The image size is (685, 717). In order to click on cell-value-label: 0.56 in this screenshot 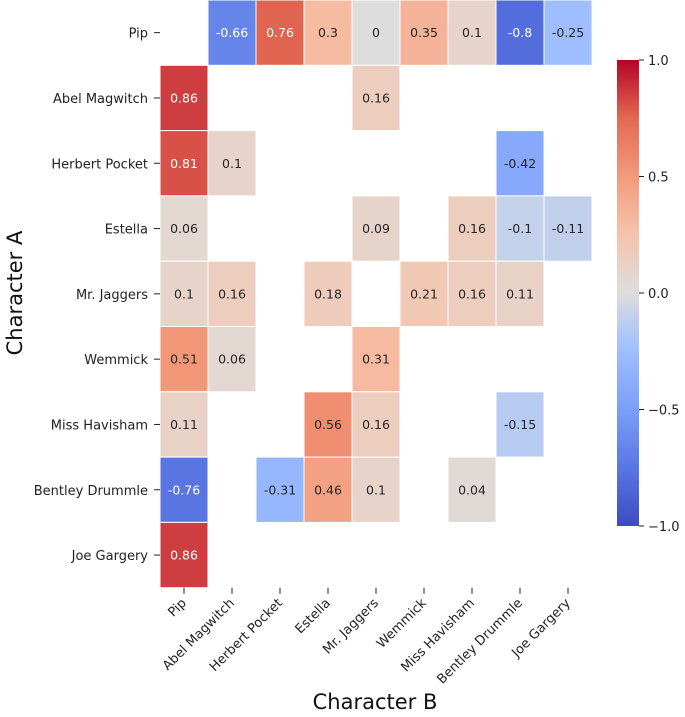, I will do `click(328, 424)`.